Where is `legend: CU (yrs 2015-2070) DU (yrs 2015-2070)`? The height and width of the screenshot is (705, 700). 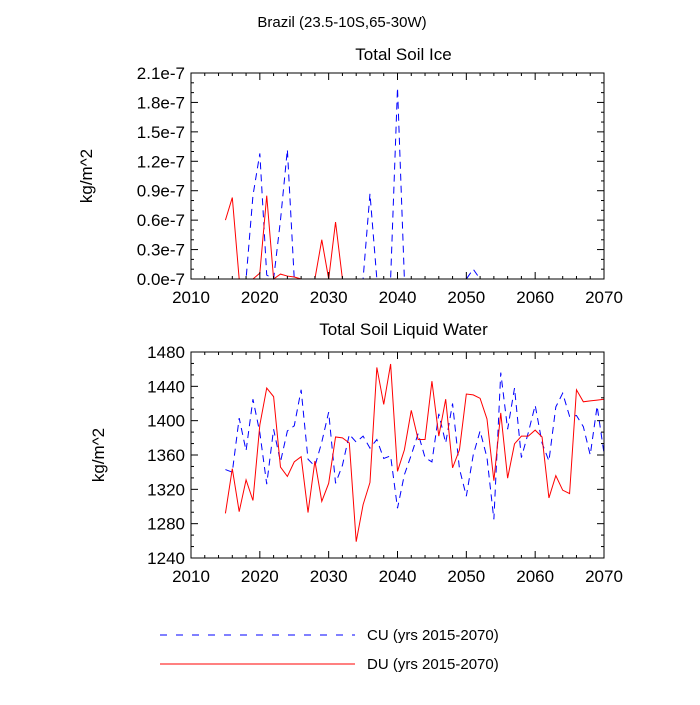 legend: CU (yrs 2015-2070) DU (yrs 2015-2070) is located at coordinates (329, 650).